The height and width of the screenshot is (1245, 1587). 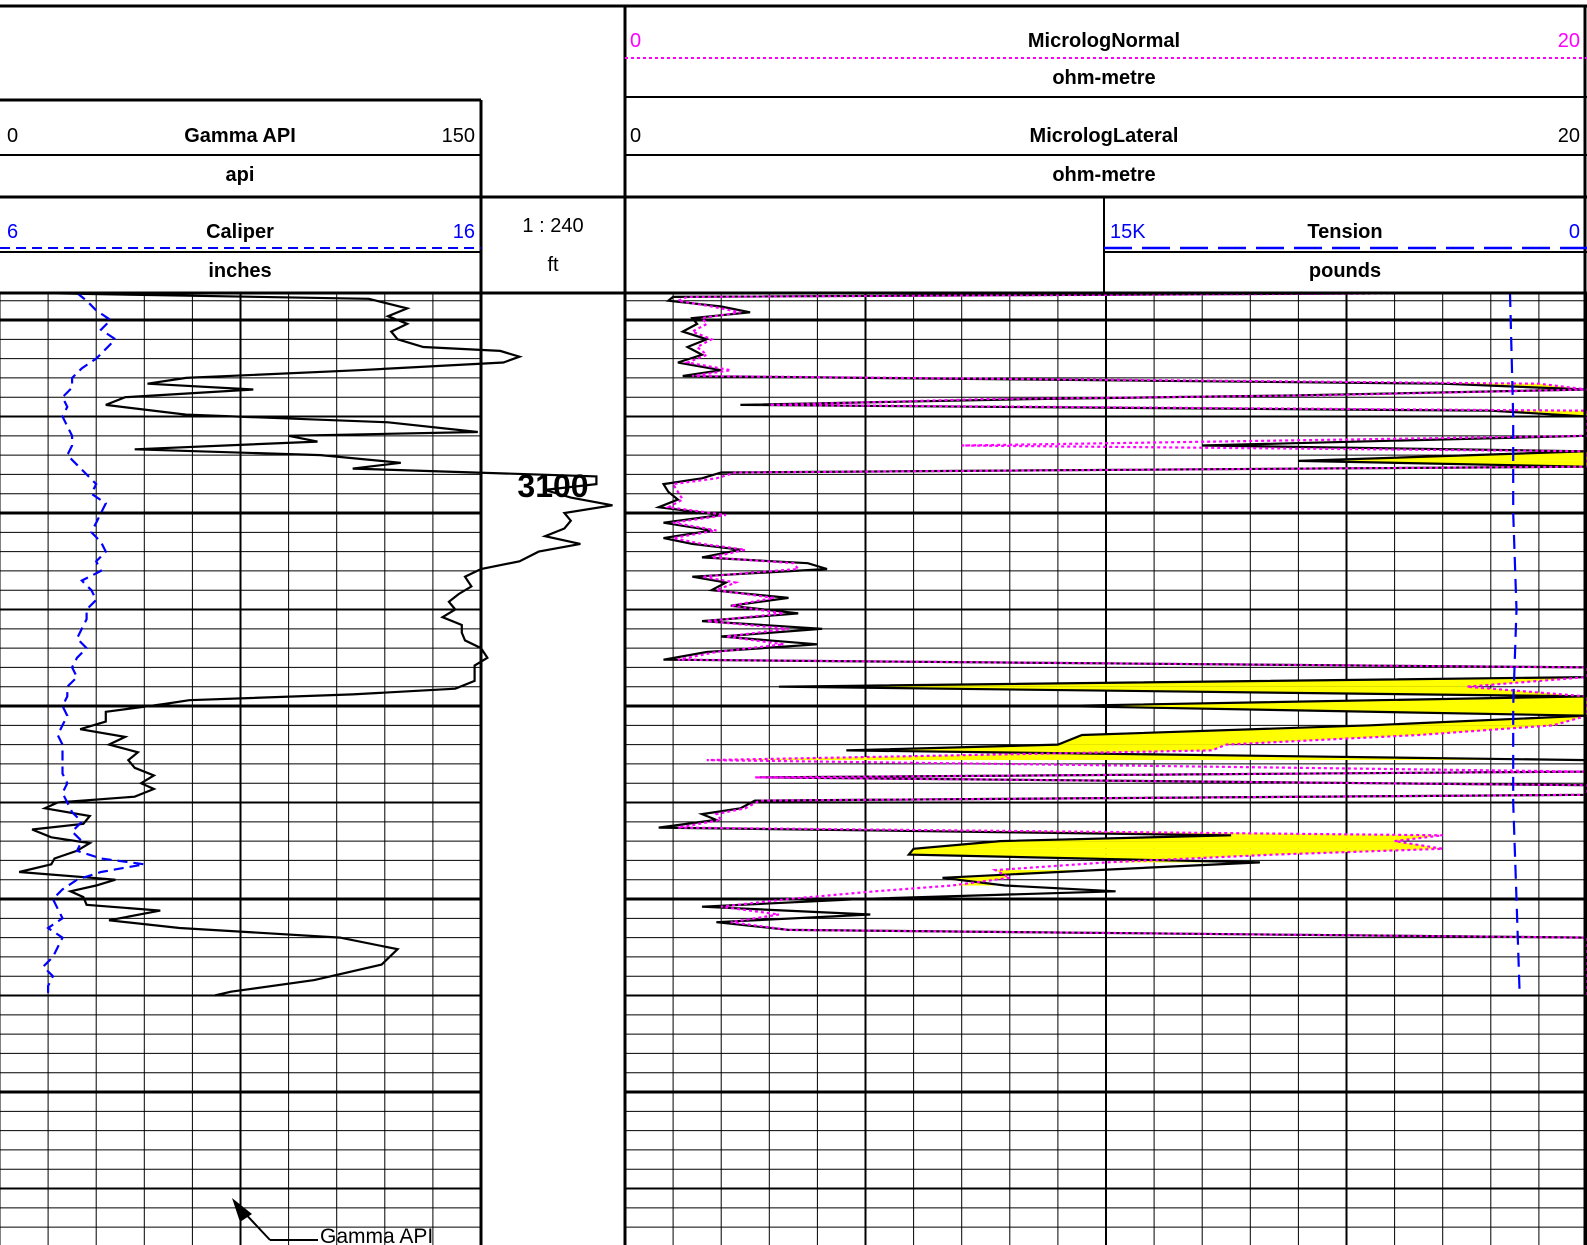 I want to click on caliper-curve, so click(x=93, y=644).